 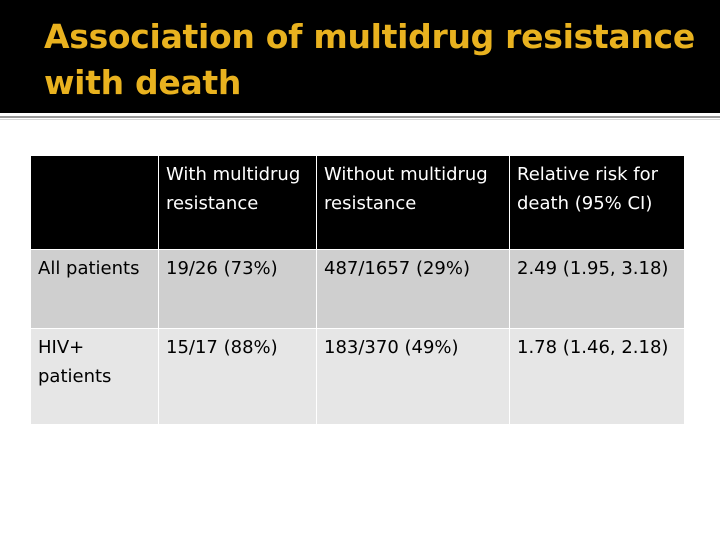 What do you see at coordinates (413, 289) in the screenshot?
I see `without-mdr-cell: 487/1657 (29%)` at bounding box center [413, 289].